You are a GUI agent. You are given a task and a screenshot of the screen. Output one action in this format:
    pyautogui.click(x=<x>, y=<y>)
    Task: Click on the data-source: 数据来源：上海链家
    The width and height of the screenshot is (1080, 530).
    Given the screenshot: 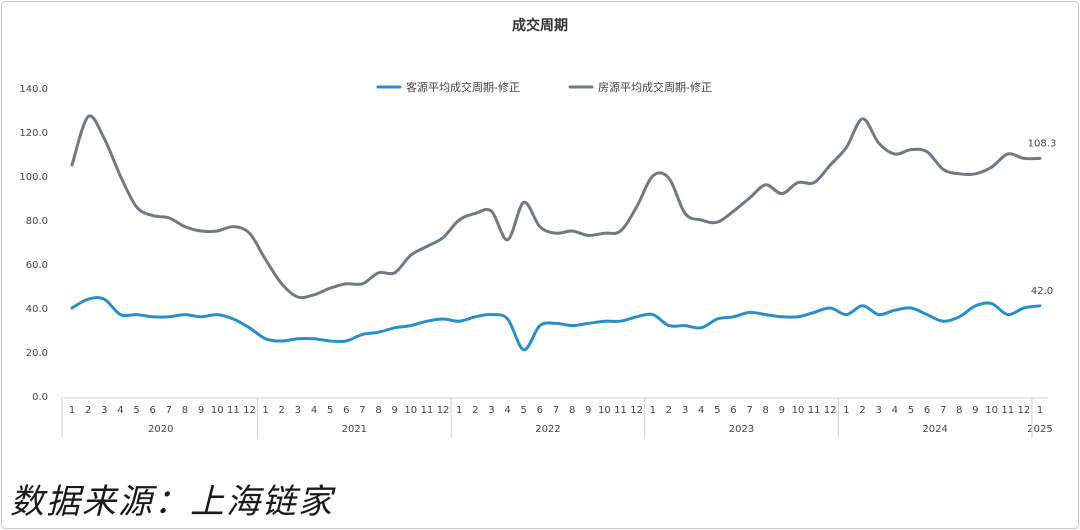 What is the action you would take?
    pyautogui.click(x=172, y=502)
    